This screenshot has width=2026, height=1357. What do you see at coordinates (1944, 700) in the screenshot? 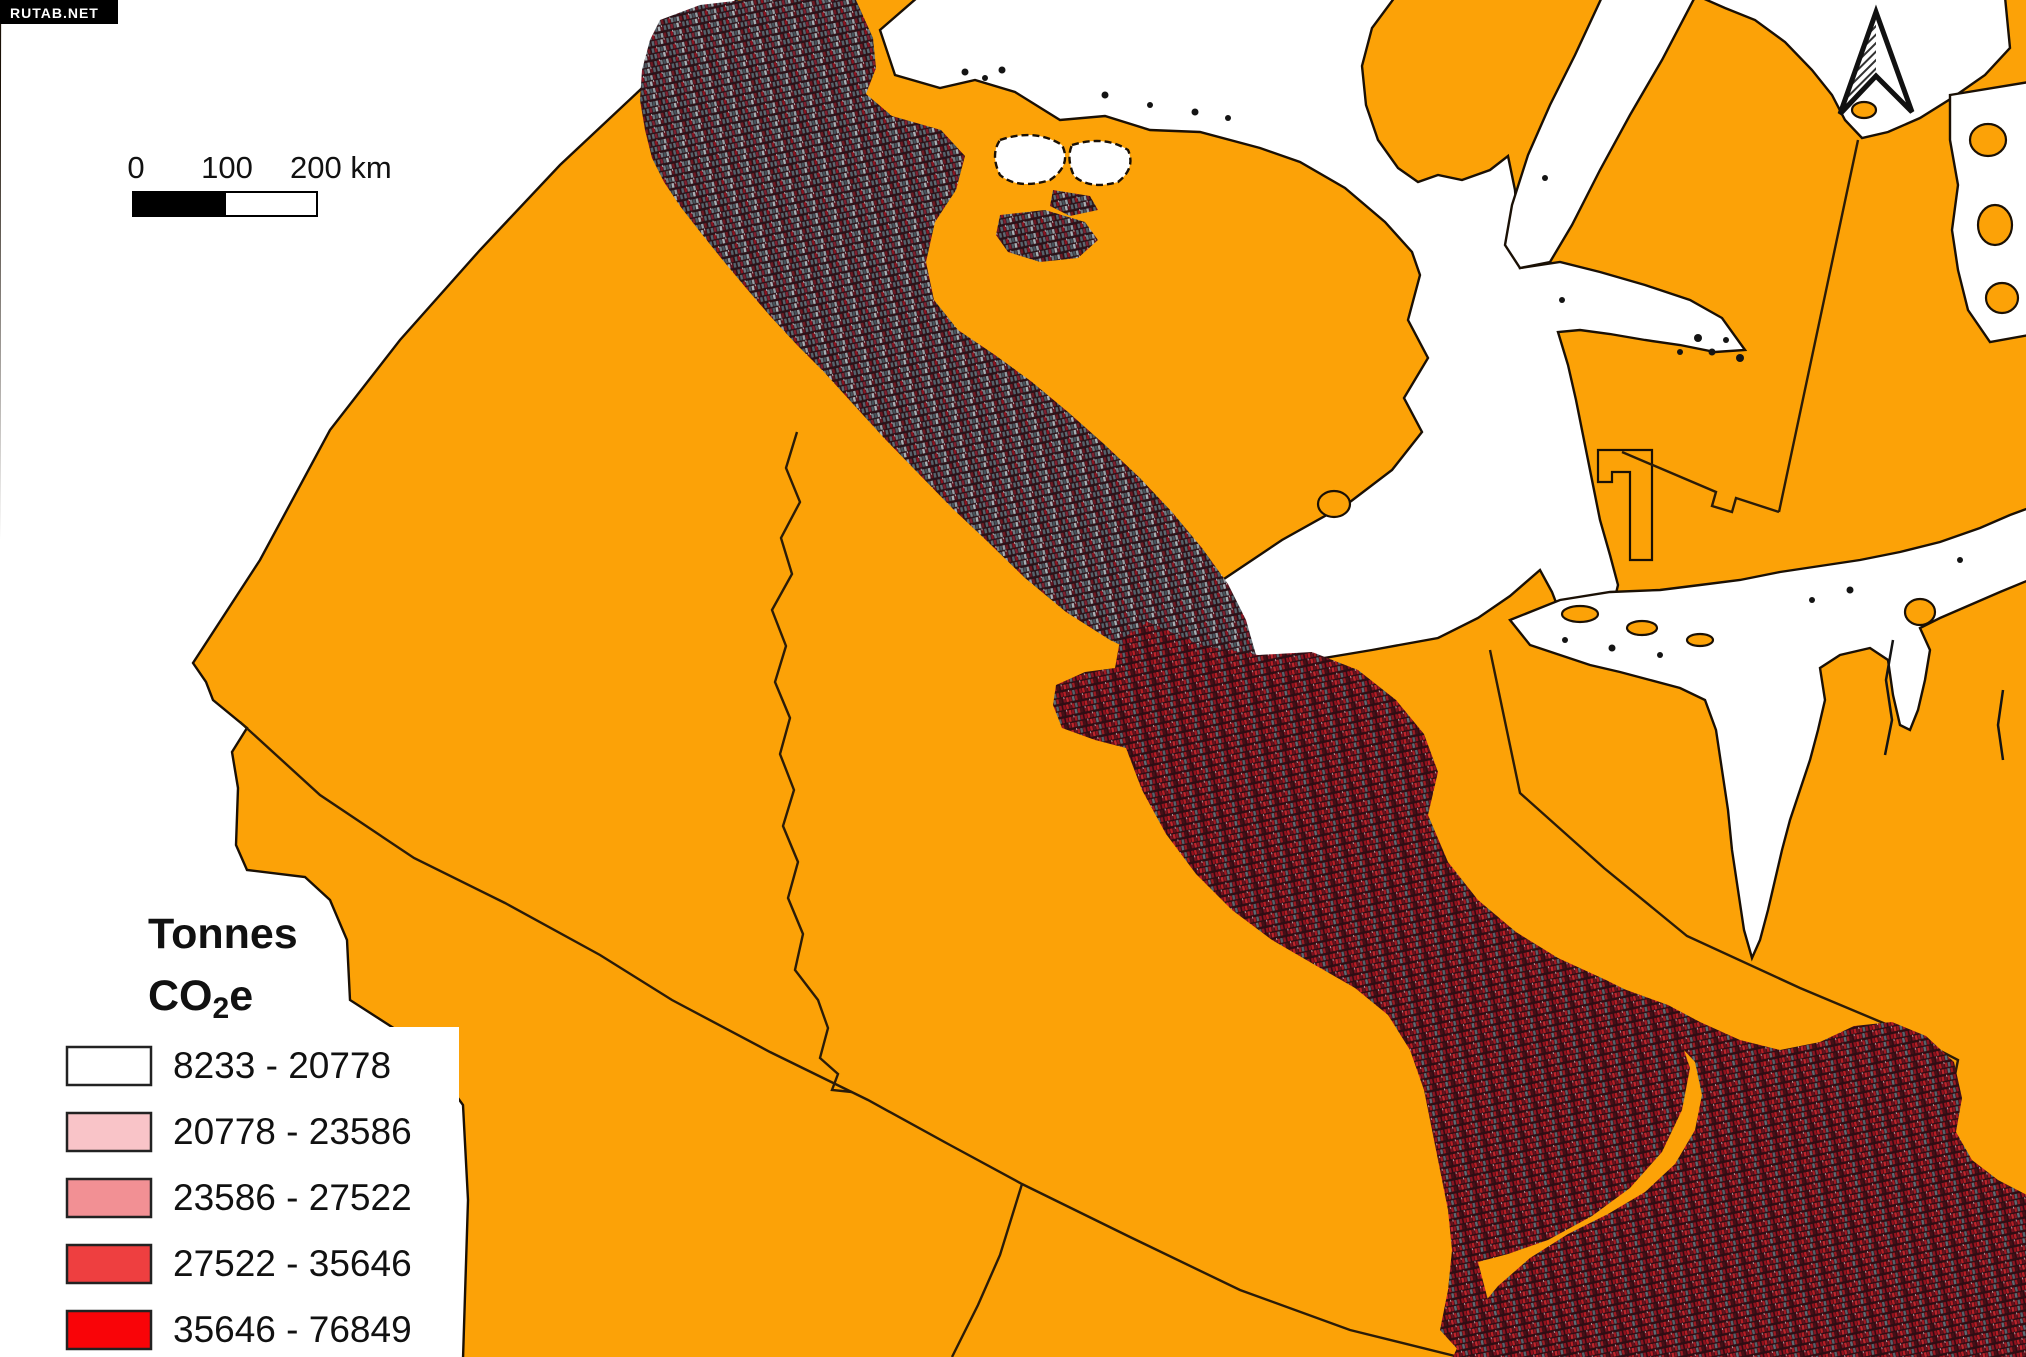
I see `river-squiggles` at bounding box center [1944, 700].